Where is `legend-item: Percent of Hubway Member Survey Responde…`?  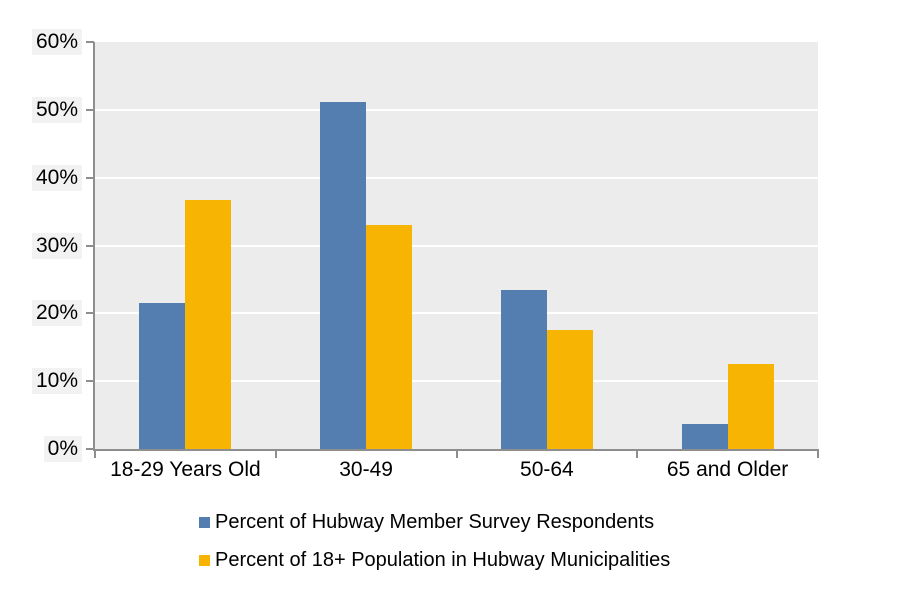
legend-item: Percent of Hubway Member Survey Responde… is located at coordinates (434, 522).